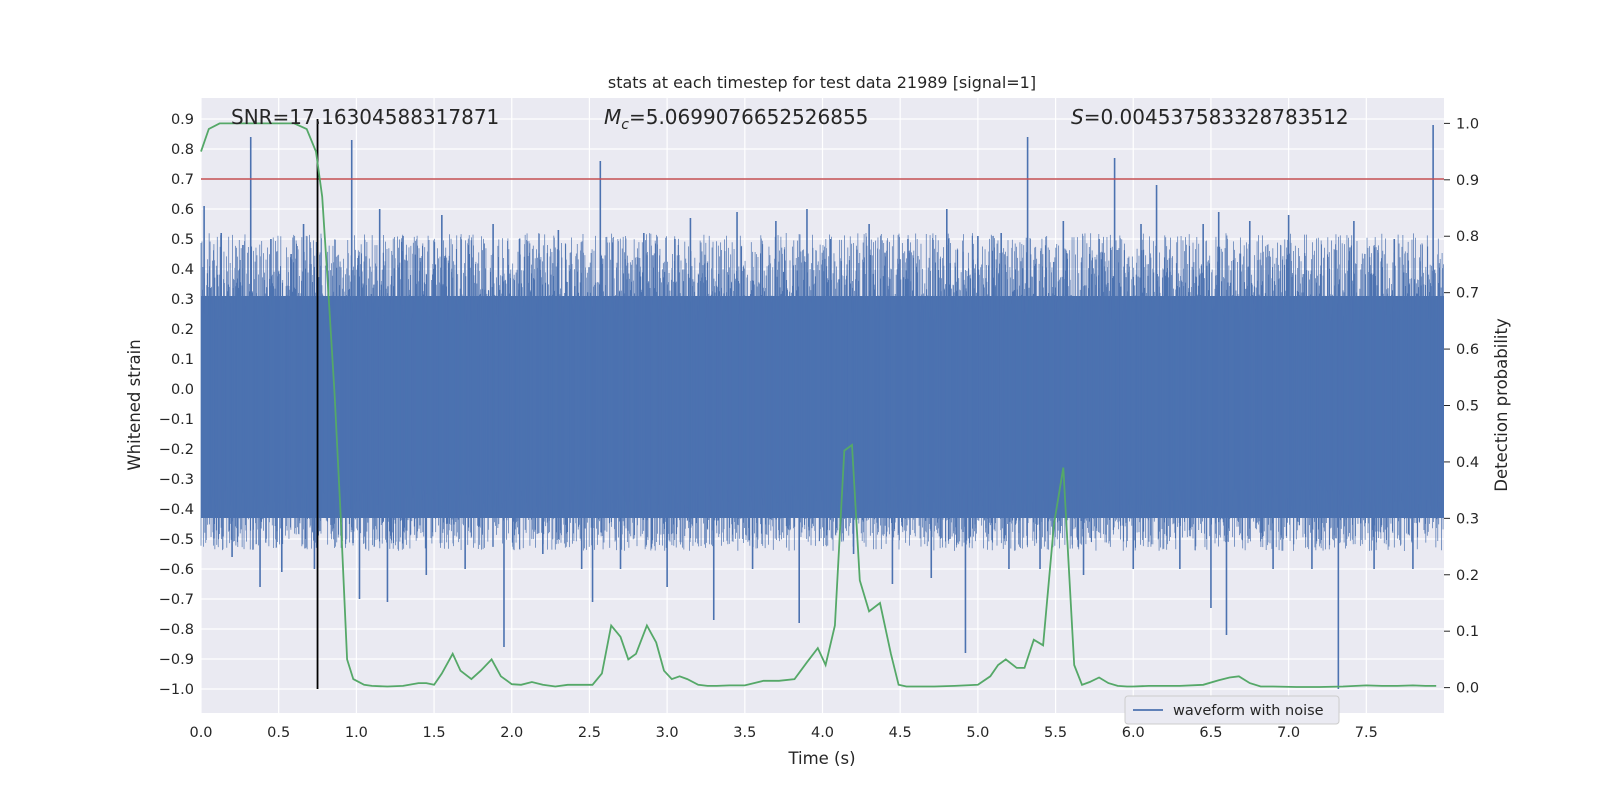 The height and width of the screenshot is (800, 1600). What do you see at coordinates (182, 120) in the screenshot?
I see `y-tick-label: 0.9` at bounding box center [182, 120].